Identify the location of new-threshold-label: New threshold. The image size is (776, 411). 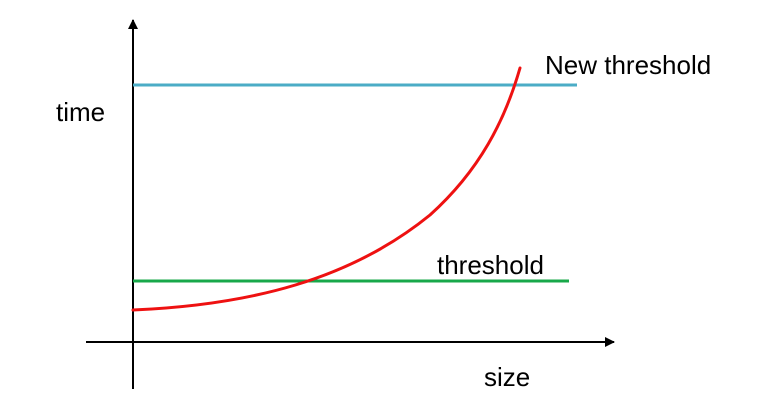
(628, 65).